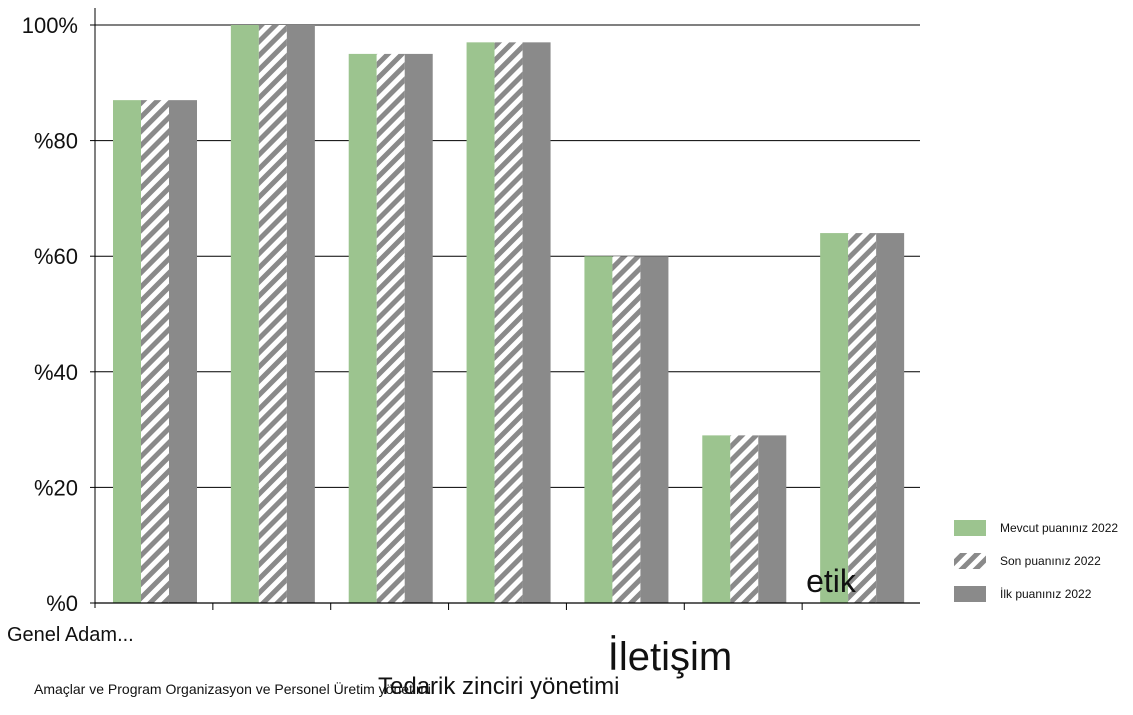 The height and width of the screenshot is (715, 1133). I want to click on x-axis-ticks, so click(507, 606).